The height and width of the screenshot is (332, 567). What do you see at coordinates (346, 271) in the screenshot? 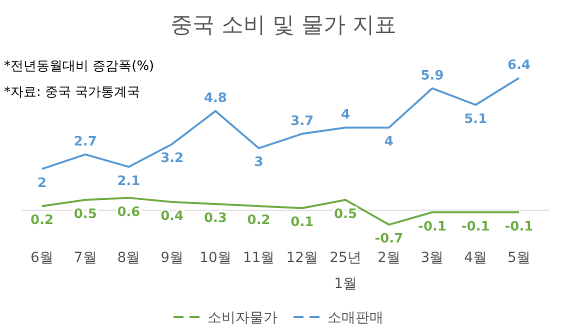
I see `x-tick-label: 25년 1월` at bounding box center [346, 271].